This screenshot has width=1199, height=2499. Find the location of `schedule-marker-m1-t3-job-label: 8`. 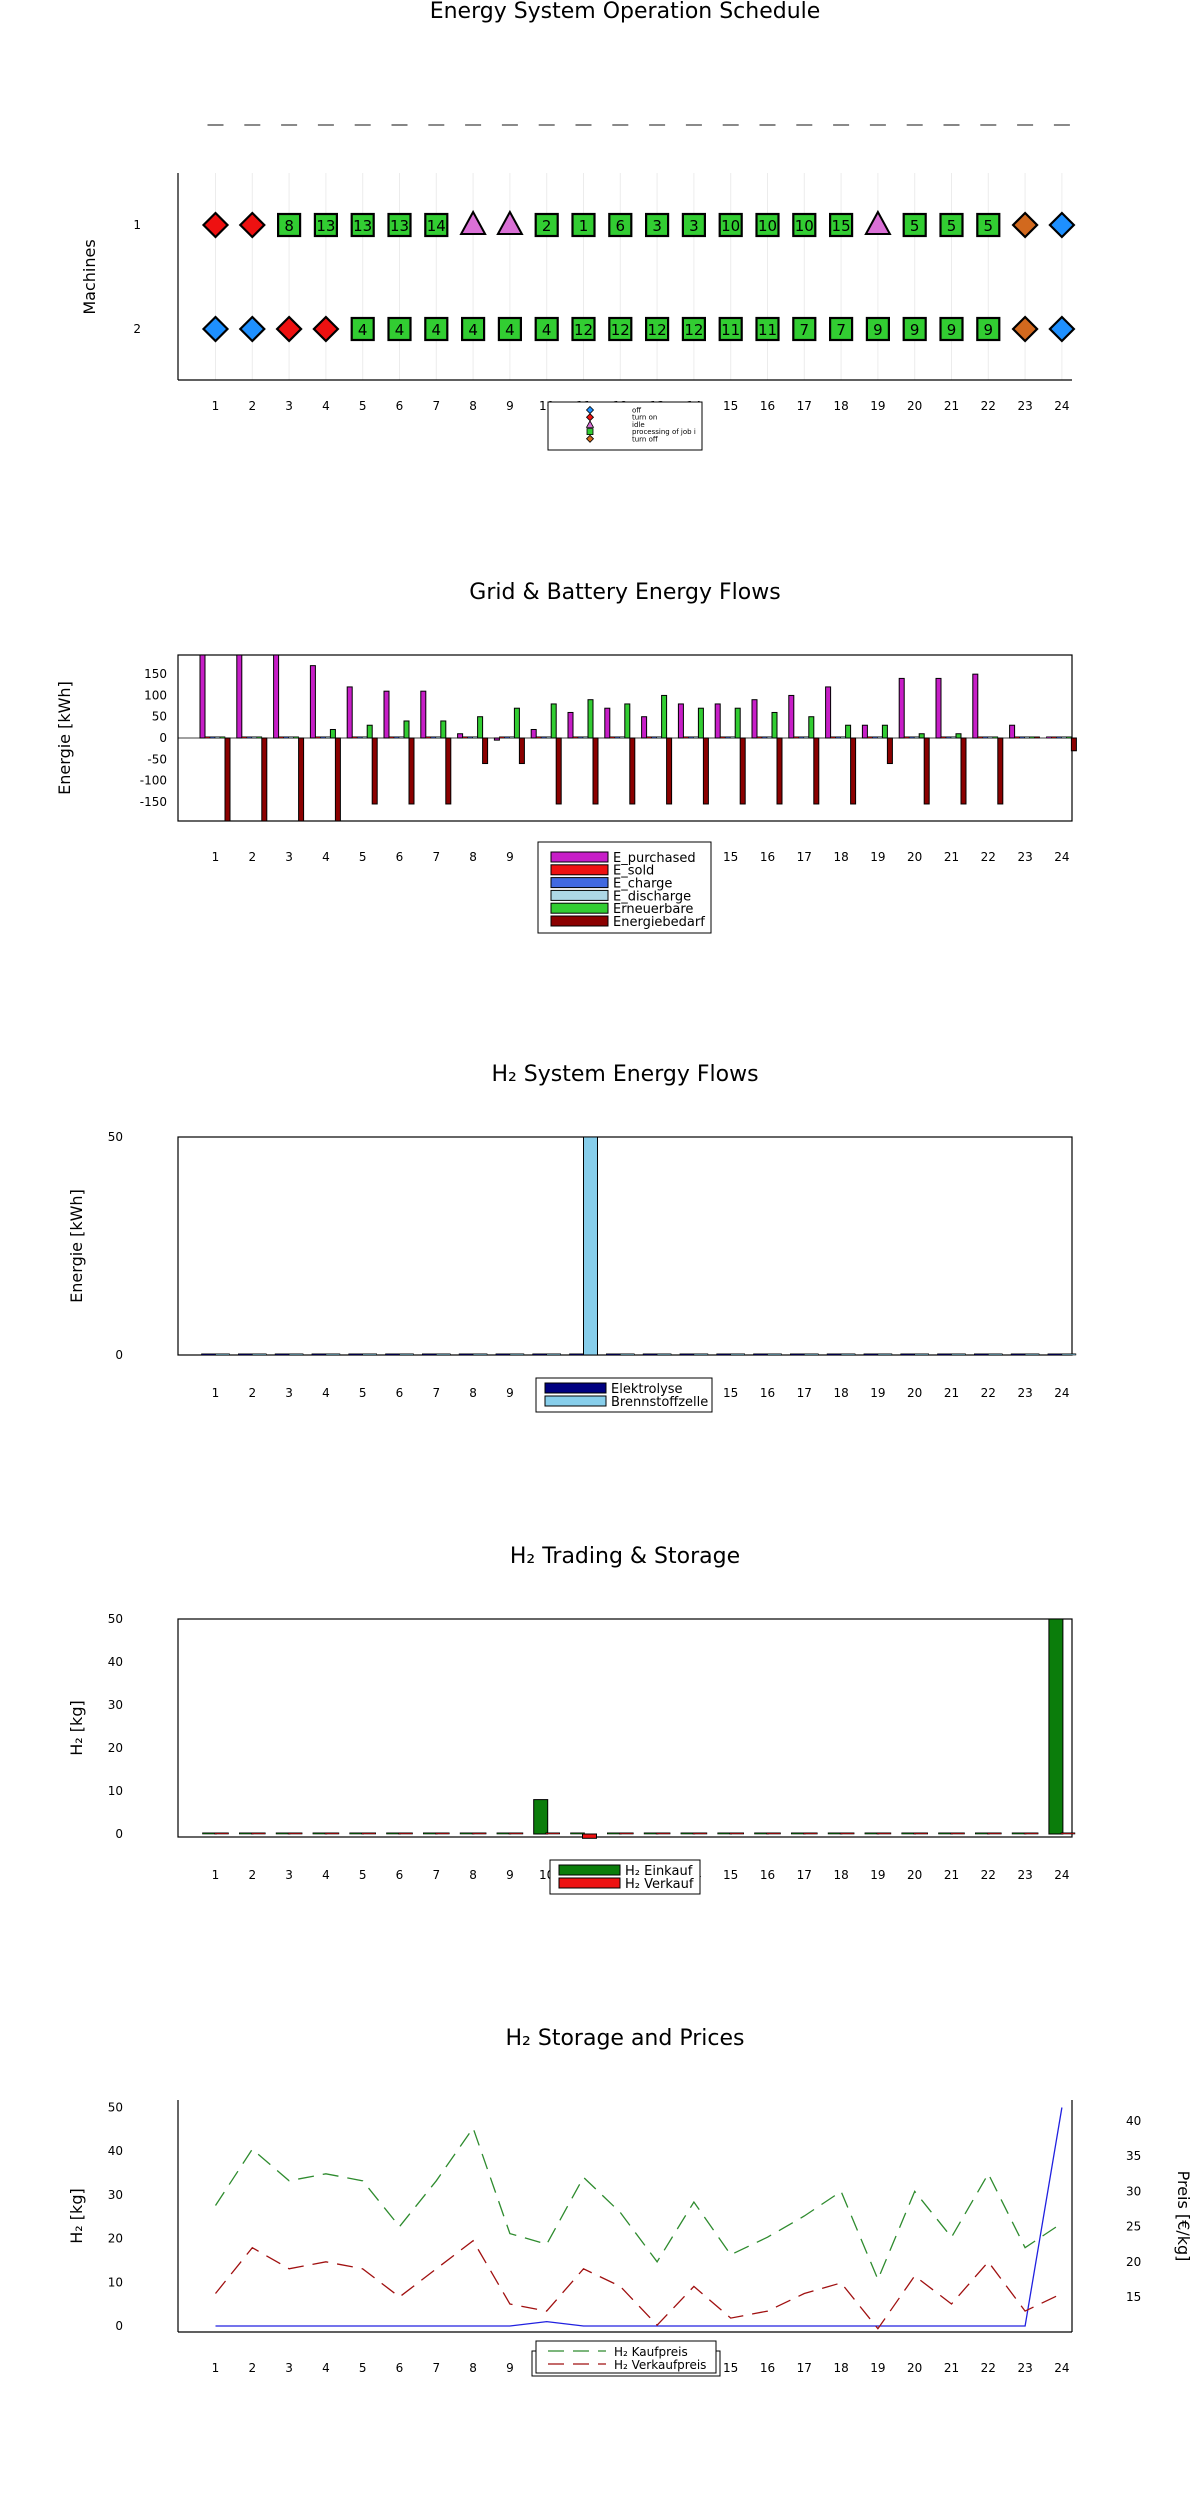

schedule-marker-m1-t3-job-label: 8 is located at coordinates (289, 226).